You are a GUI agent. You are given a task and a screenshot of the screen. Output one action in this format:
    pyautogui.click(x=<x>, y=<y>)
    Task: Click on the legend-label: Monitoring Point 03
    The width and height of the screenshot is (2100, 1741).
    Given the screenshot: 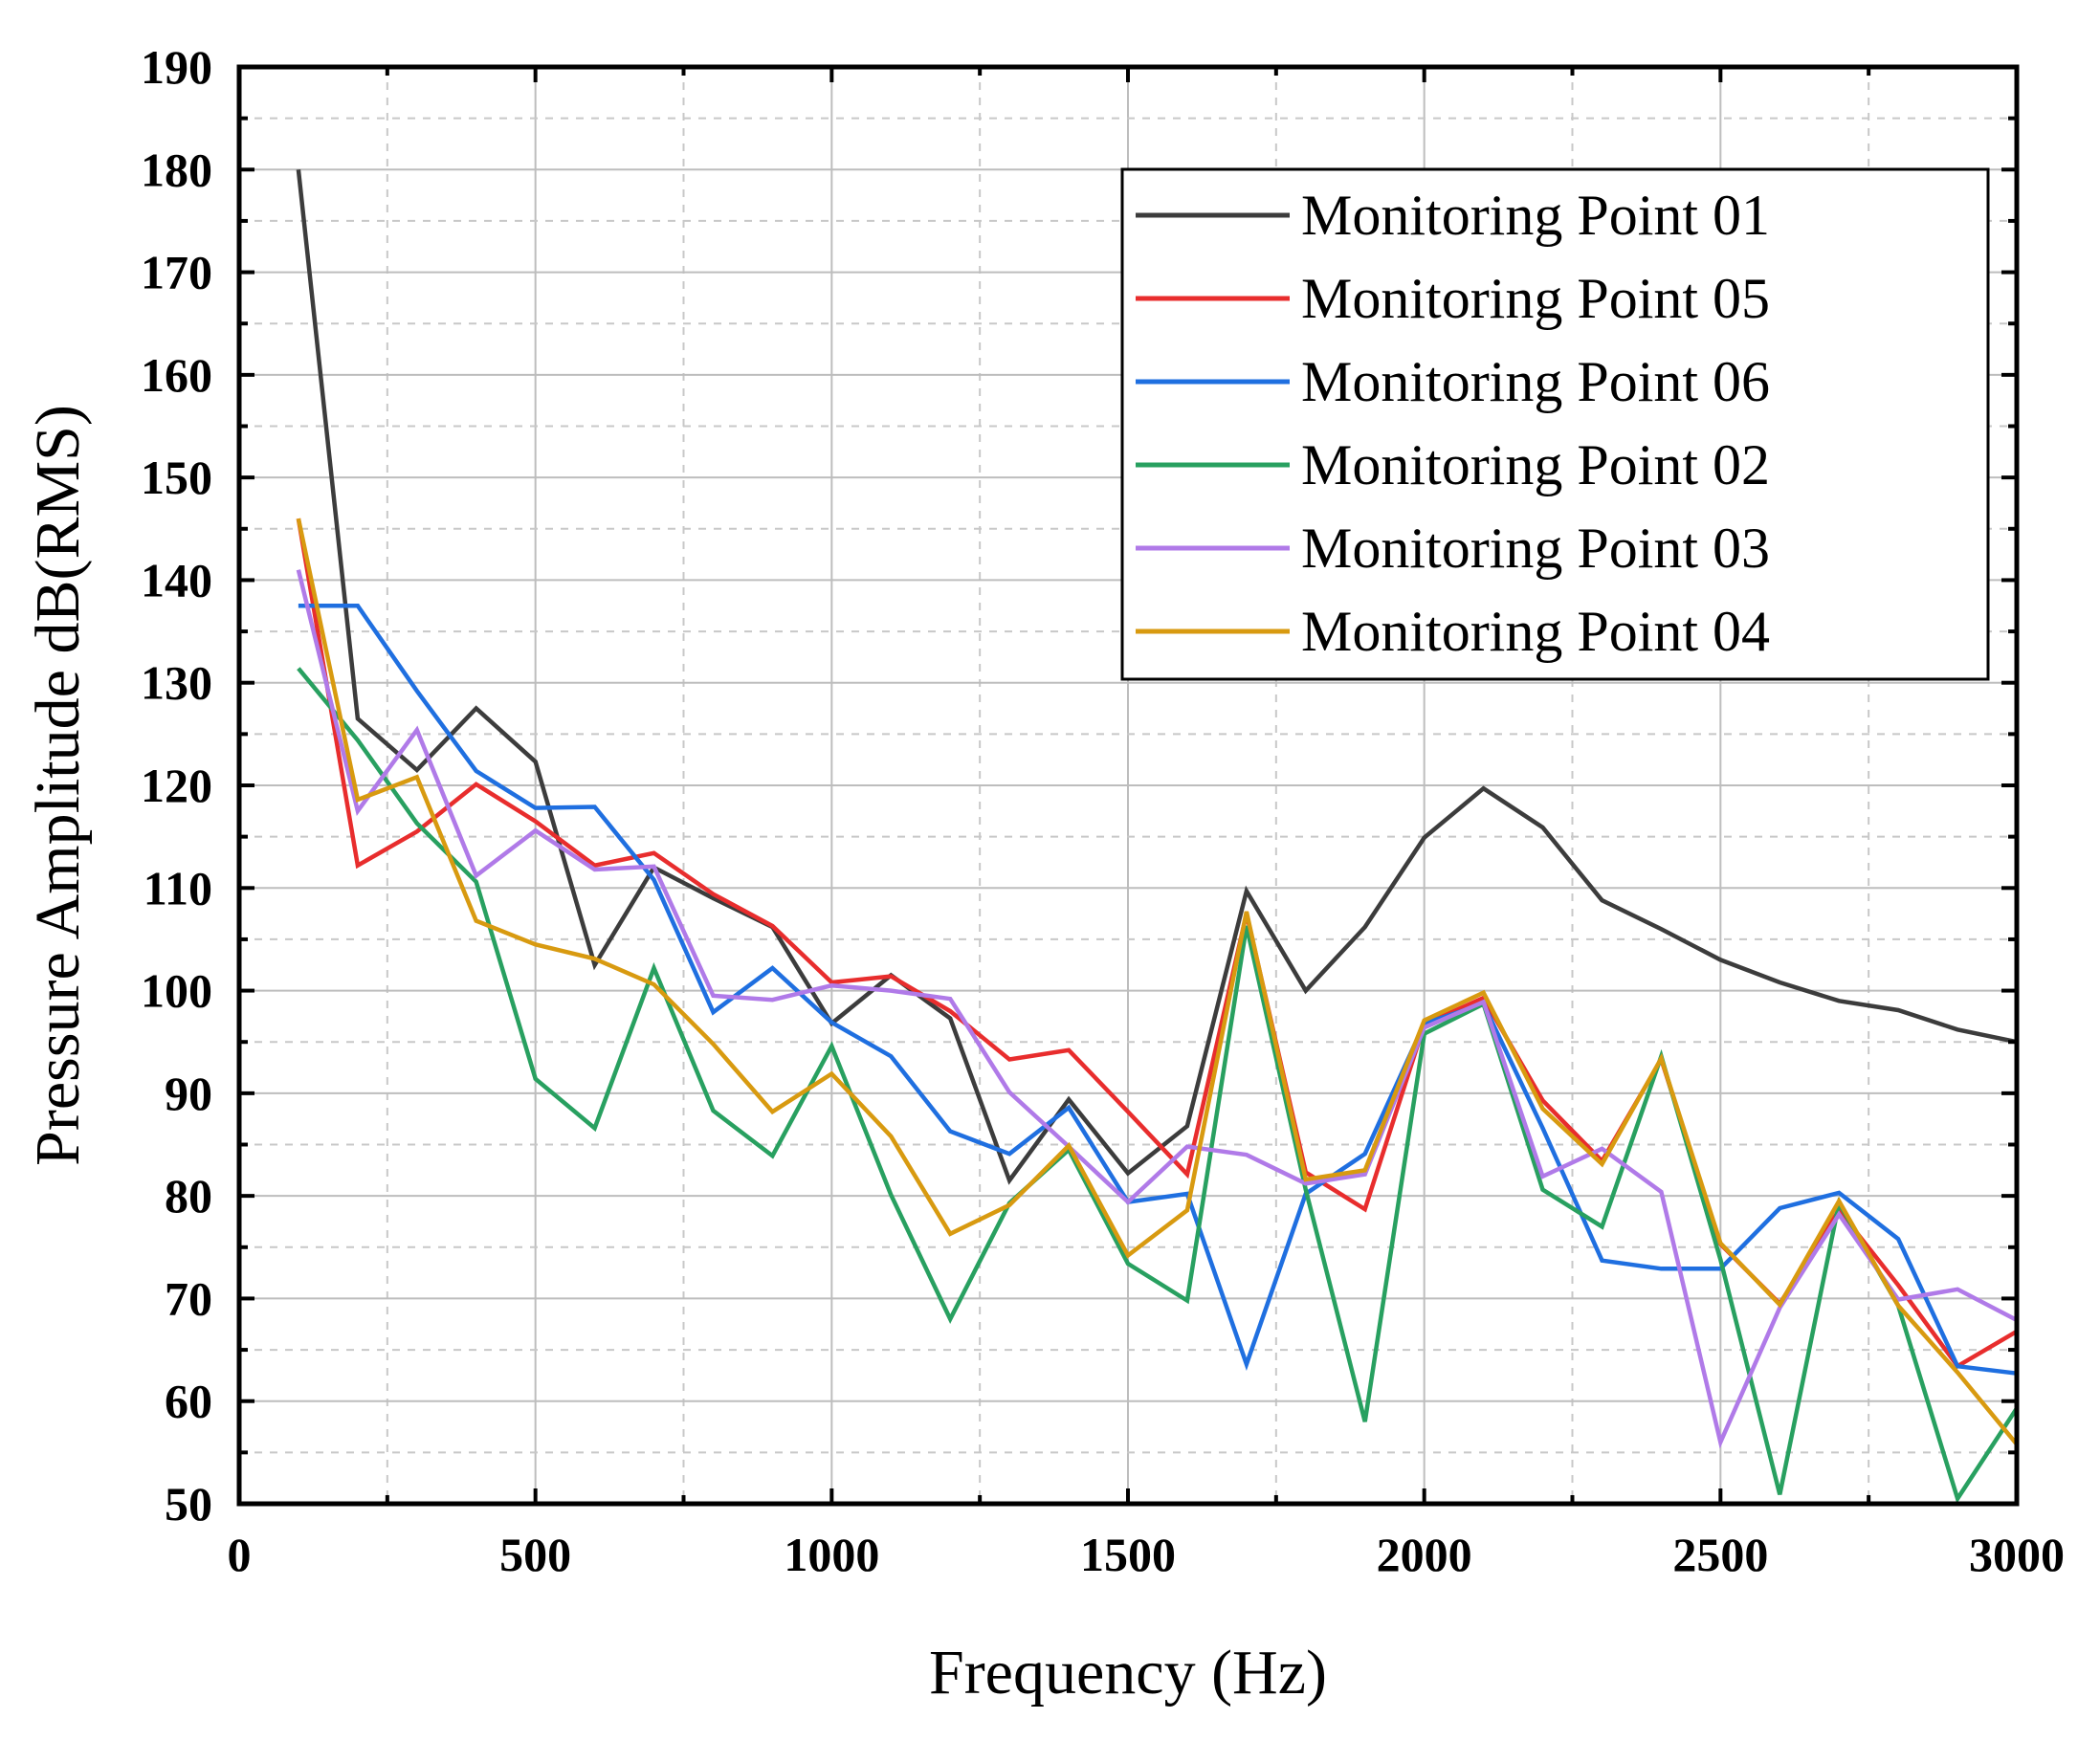 What is the action you would take?
    pyautogui.click(x=1536, y=548)
    